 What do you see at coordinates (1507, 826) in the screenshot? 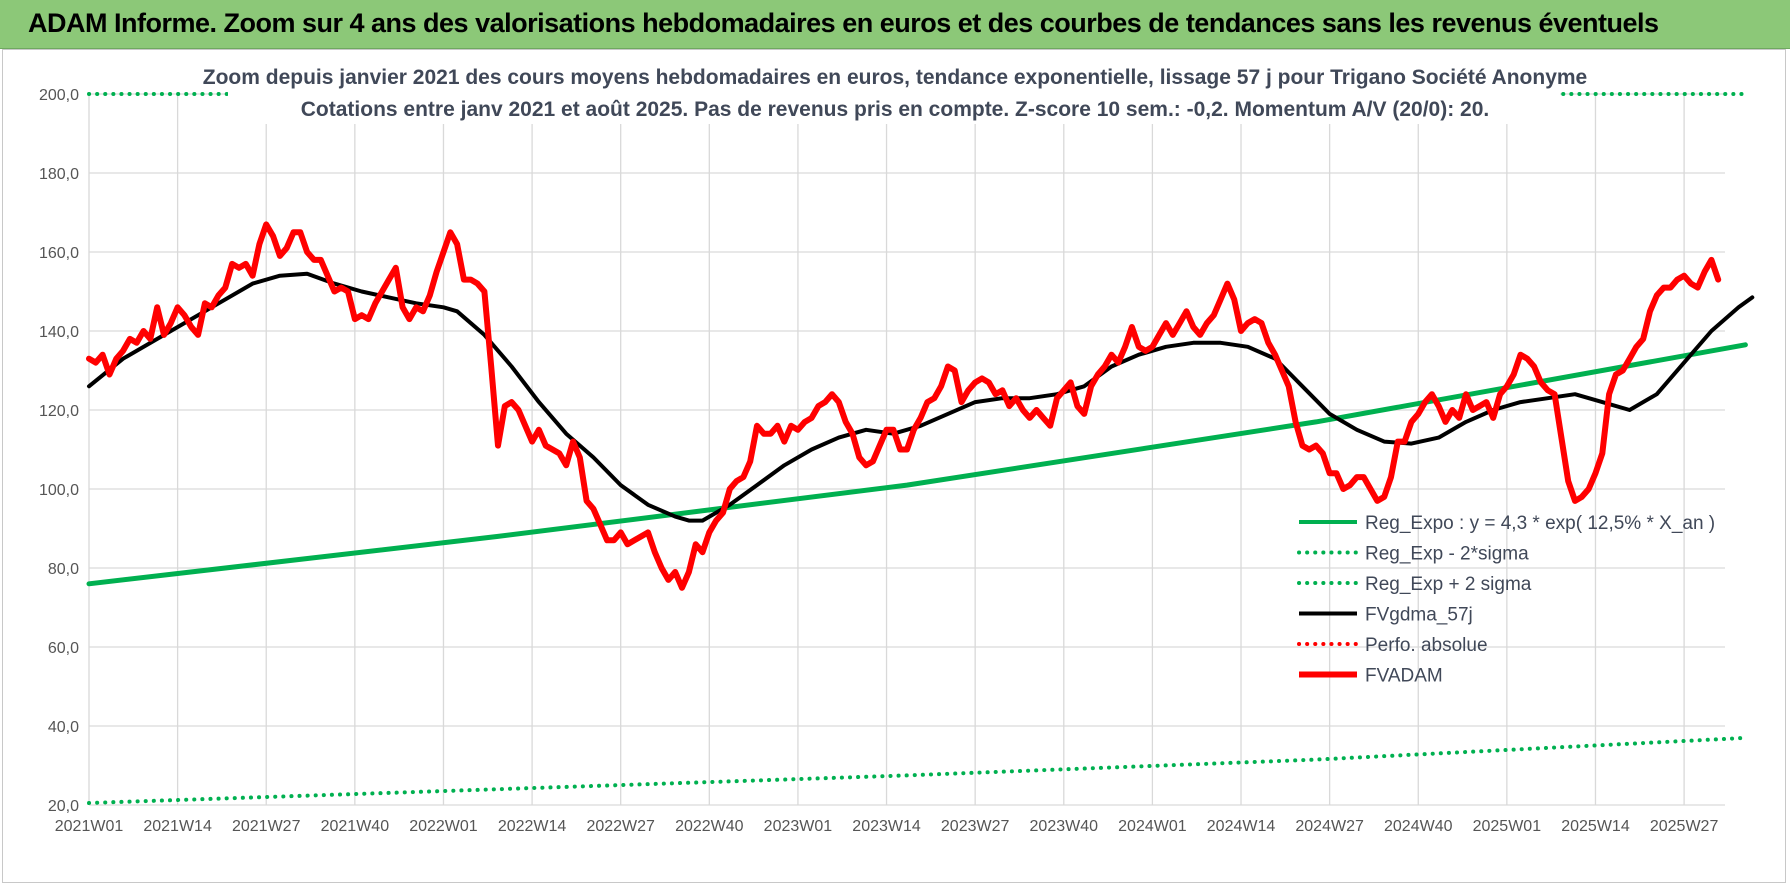
I see `x-tick-label: 2025W01` at bounding box center [1507, 826].